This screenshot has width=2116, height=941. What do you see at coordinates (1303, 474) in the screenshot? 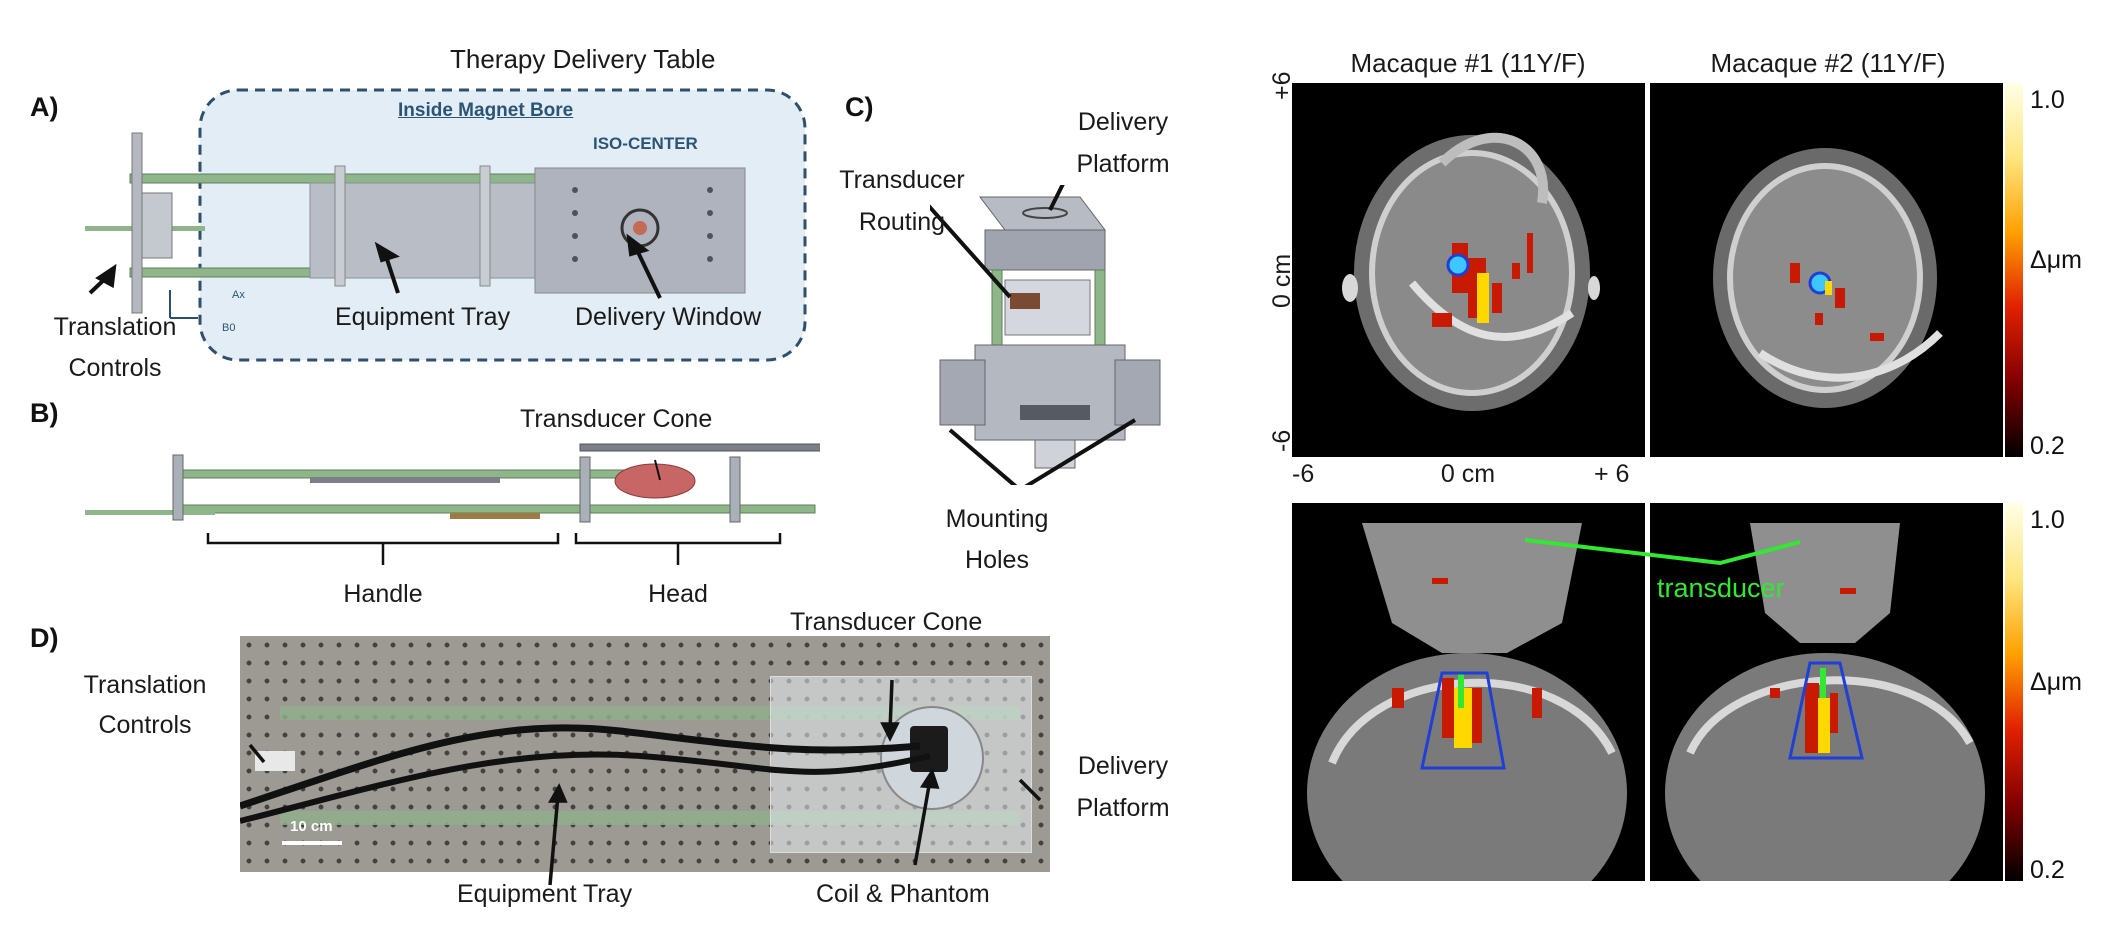
I see `x-tick-left: -6` at bounding box center [1303, 474].